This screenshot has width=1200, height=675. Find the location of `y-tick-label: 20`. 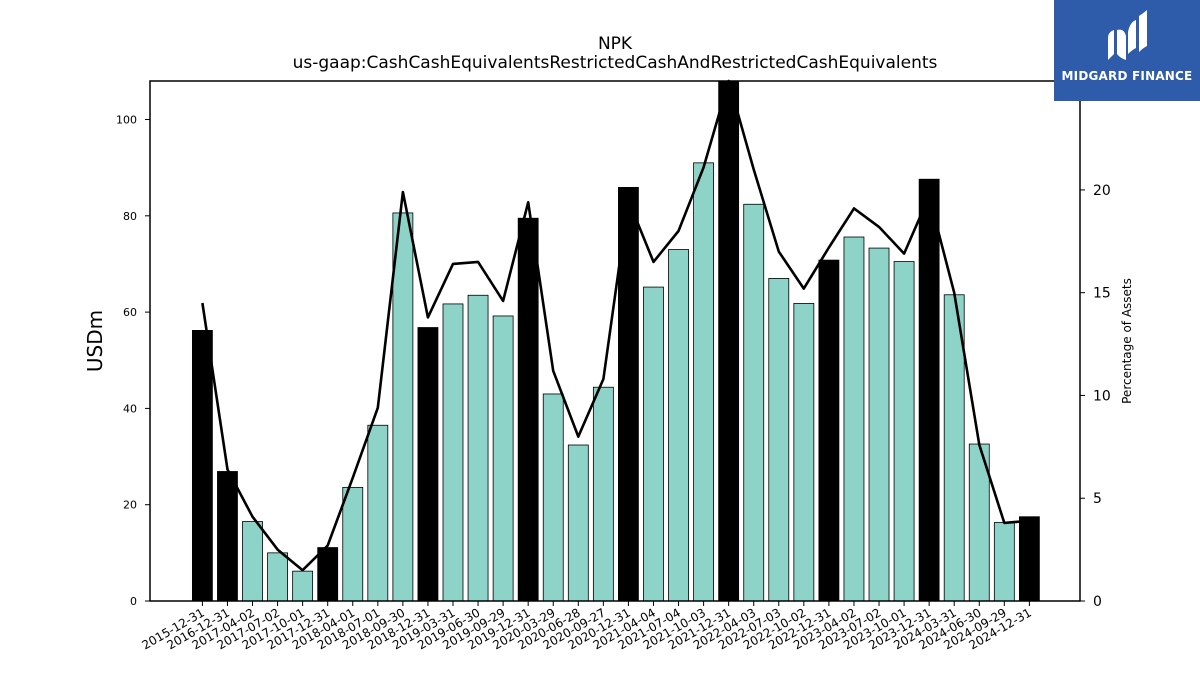

y-tick-label: 20 is located at coordinates (130, 505).